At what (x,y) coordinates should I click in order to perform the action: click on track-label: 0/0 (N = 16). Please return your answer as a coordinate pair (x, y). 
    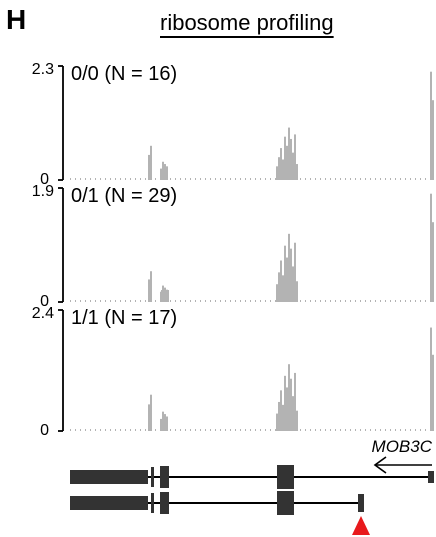
    Looking at the image, I should click on (124, 74).